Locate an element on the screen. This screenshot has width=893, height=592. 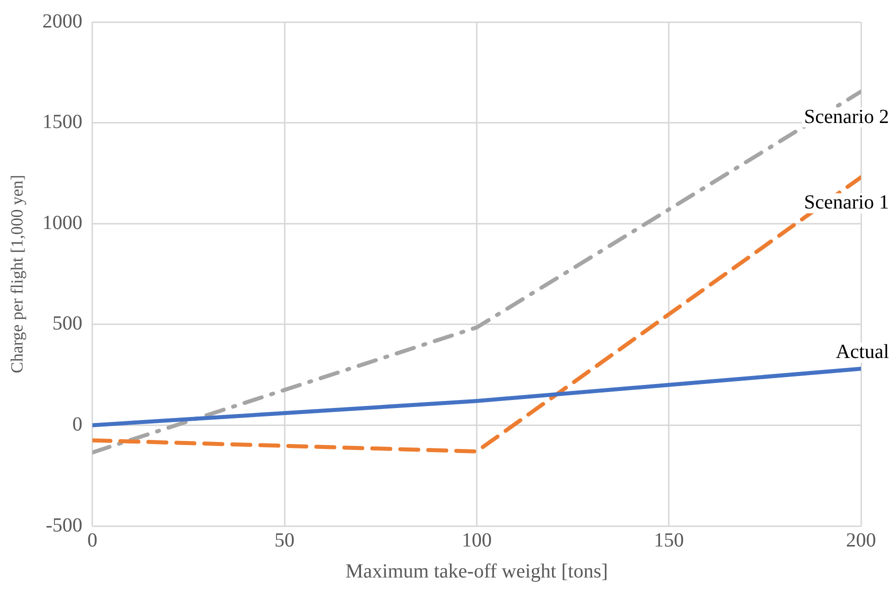
series-label: Scenario 1 is located at coordinates (846, 202).